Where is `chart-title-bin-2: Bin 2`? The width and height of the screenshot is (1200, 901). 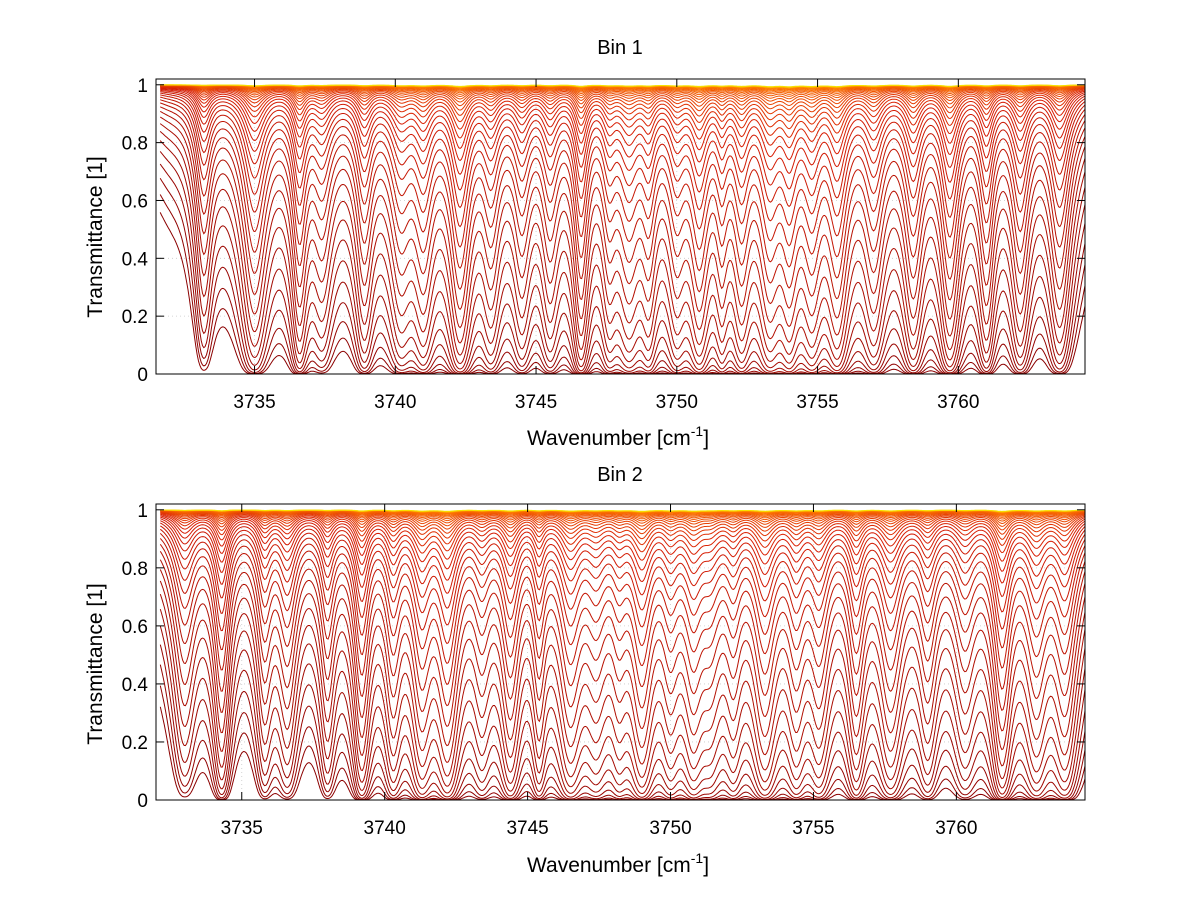 chart-title-bin-2: Bin 2 is located at coordinates (620, 475).